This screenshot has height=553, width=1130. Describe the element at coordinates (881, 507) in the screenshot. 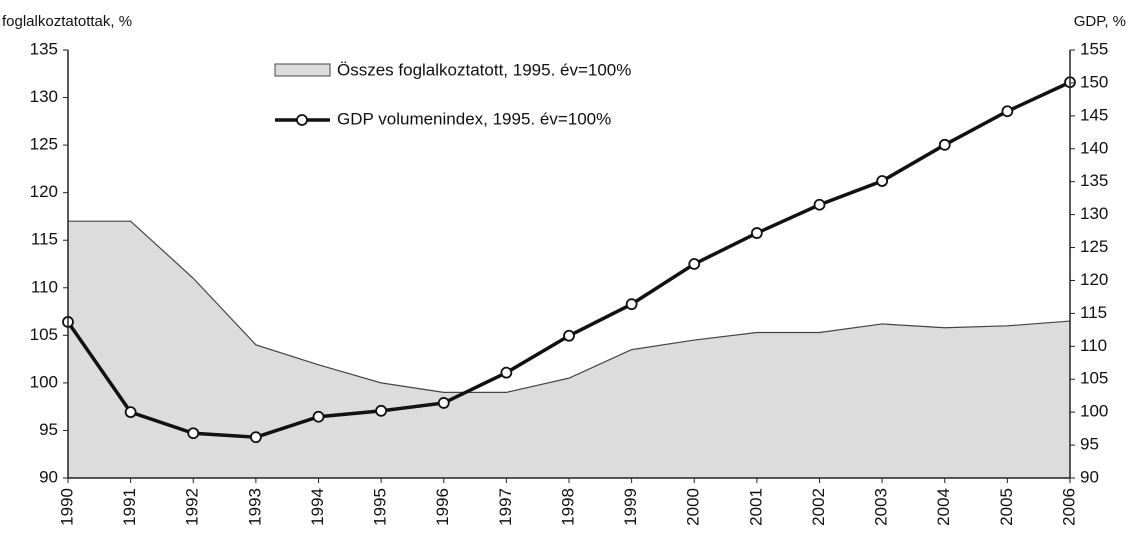

I see `x-tick-label: 2003` at that location.